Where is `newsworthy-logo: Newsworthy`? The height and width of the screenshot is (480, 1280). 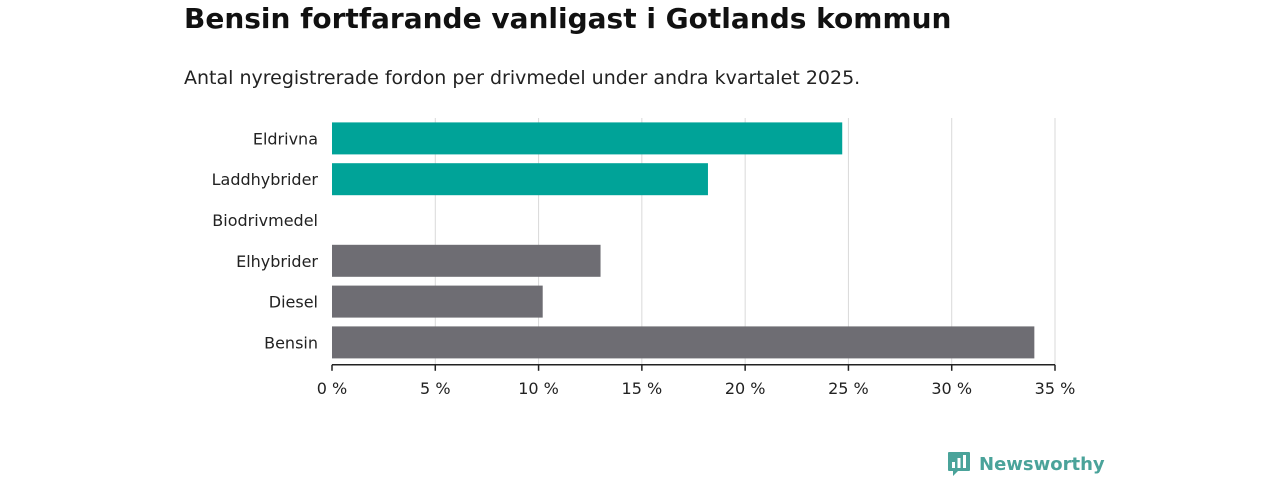 newsworthy-logo: Newsworthy is located at coordinates (1026, 464).